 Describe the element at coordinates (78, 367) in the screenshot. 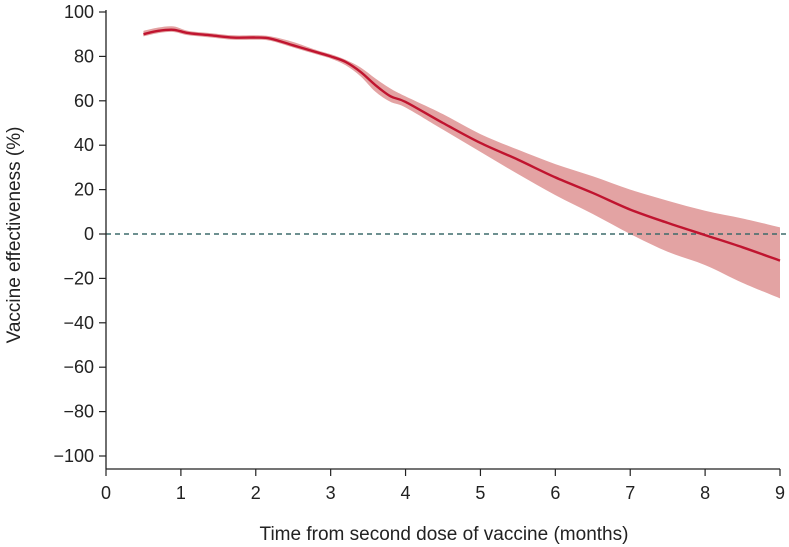

I see `y-tick-label: −60` at that location.